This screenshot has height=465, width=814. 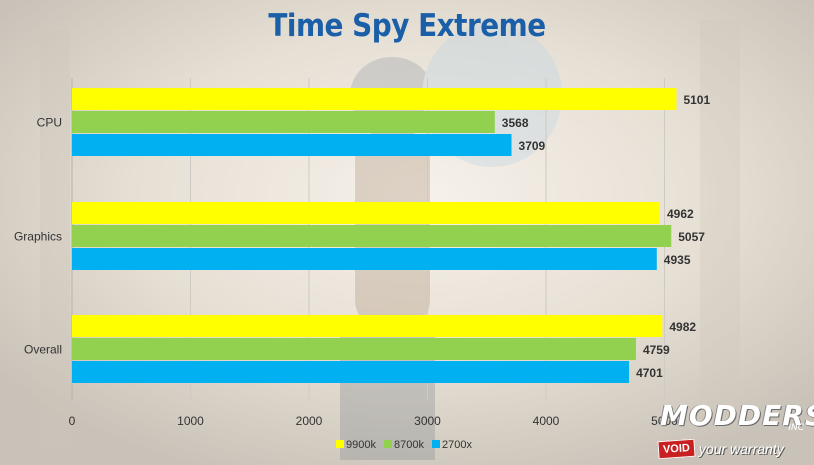 I want to click on watermark-brand: MODDERS, so click(x=737, y=415).